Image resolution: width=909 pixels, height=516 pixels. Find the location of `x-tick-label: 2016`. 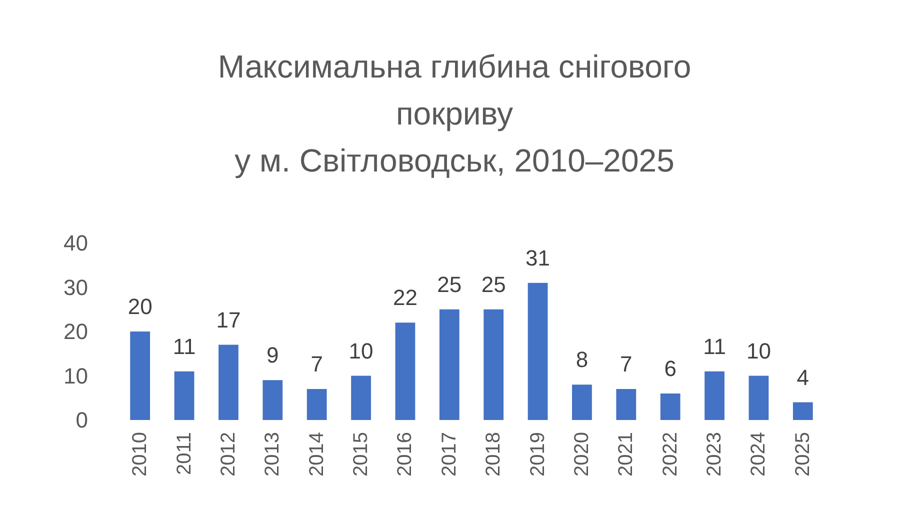

x-tick-label: 2016 is located at coordinates (405, 454).